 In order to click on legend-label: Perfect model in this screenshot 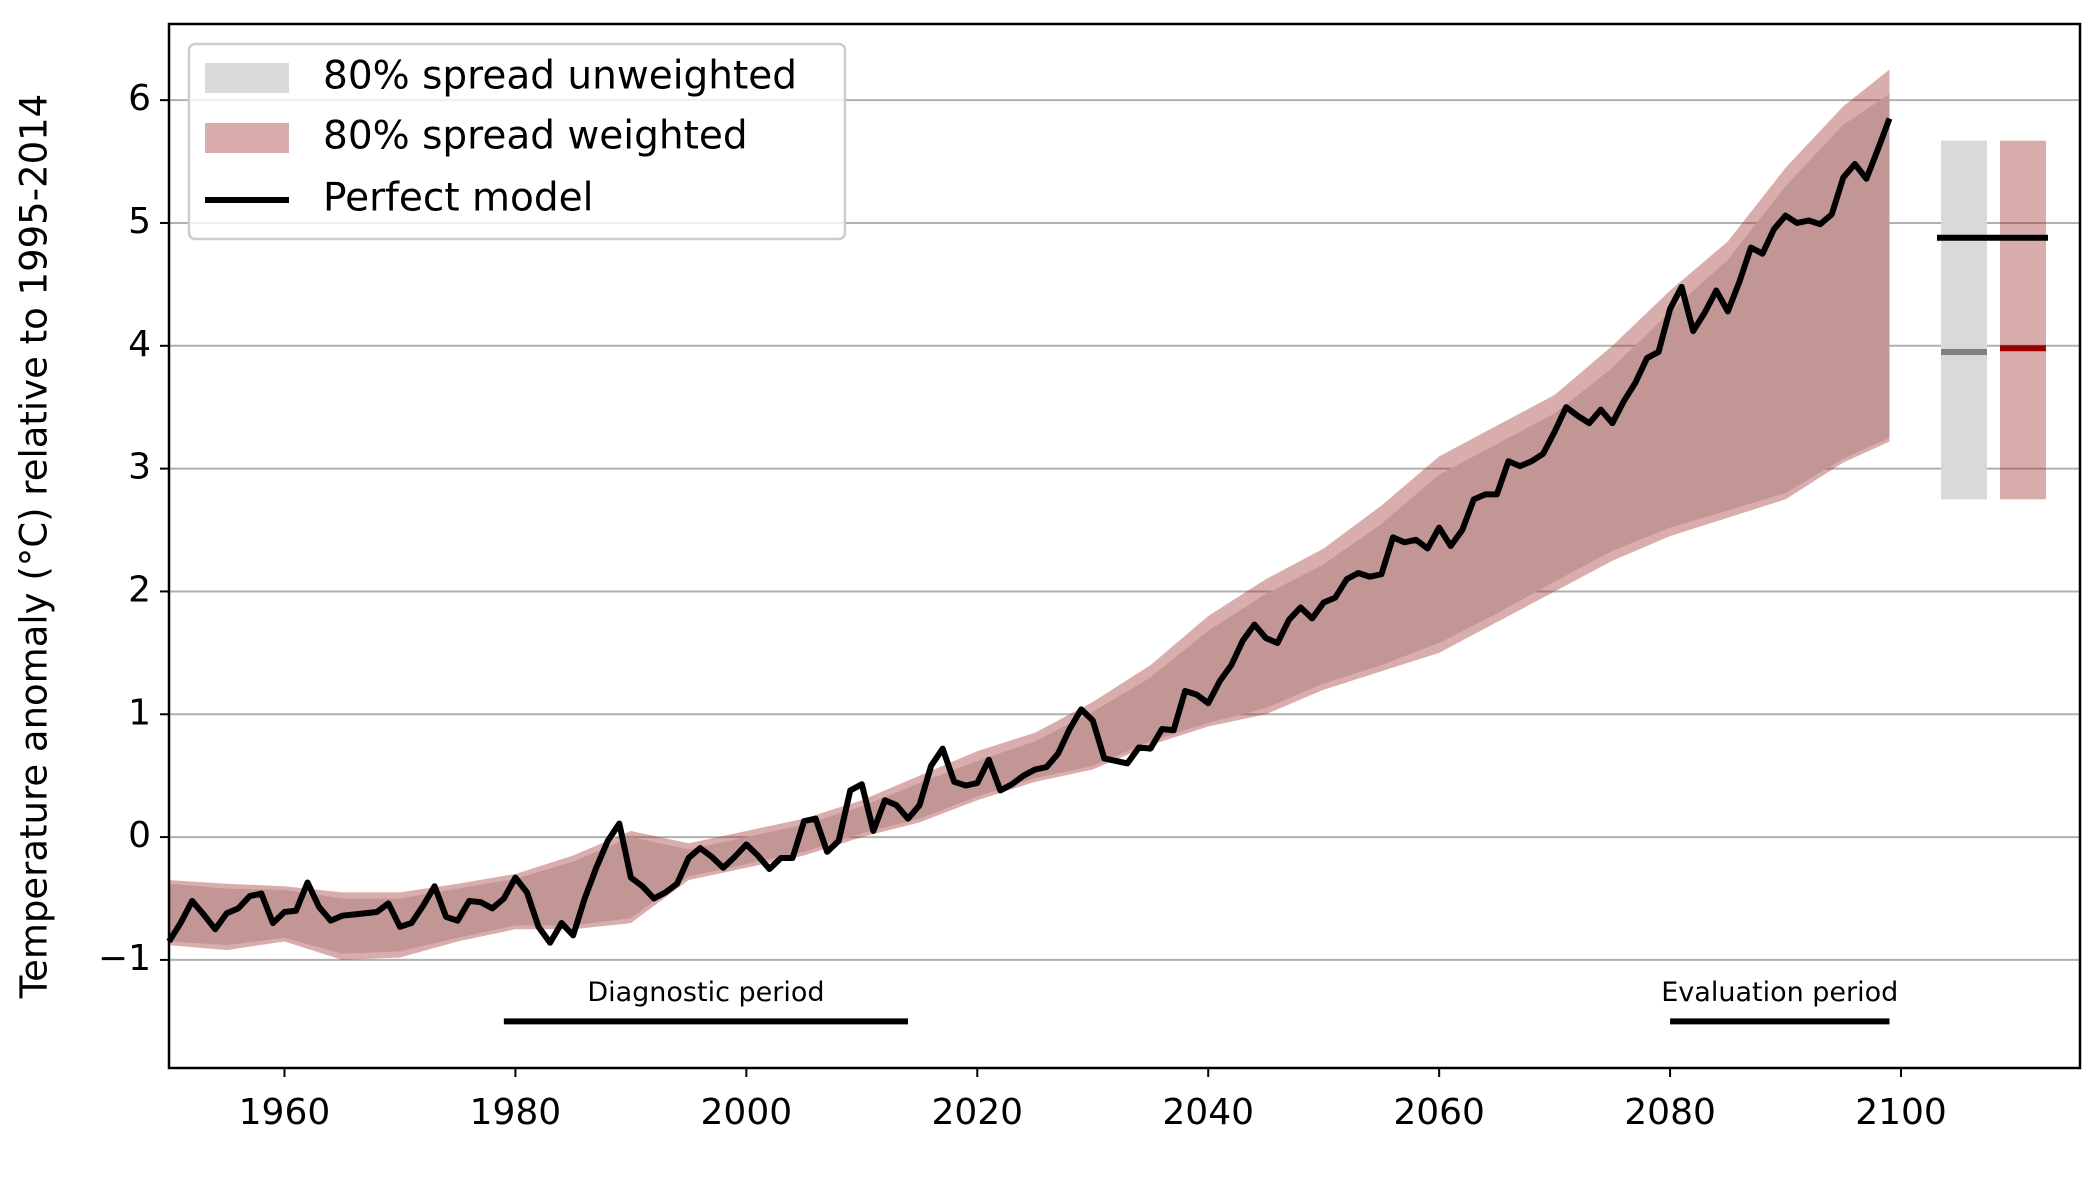, I will do `click(458, 198)`.